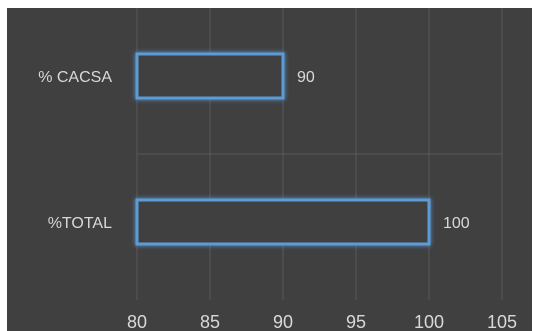 The width and height of the screenshot is (533, 331). I want to click on category-label: %TOTAL, so click(80, 223).